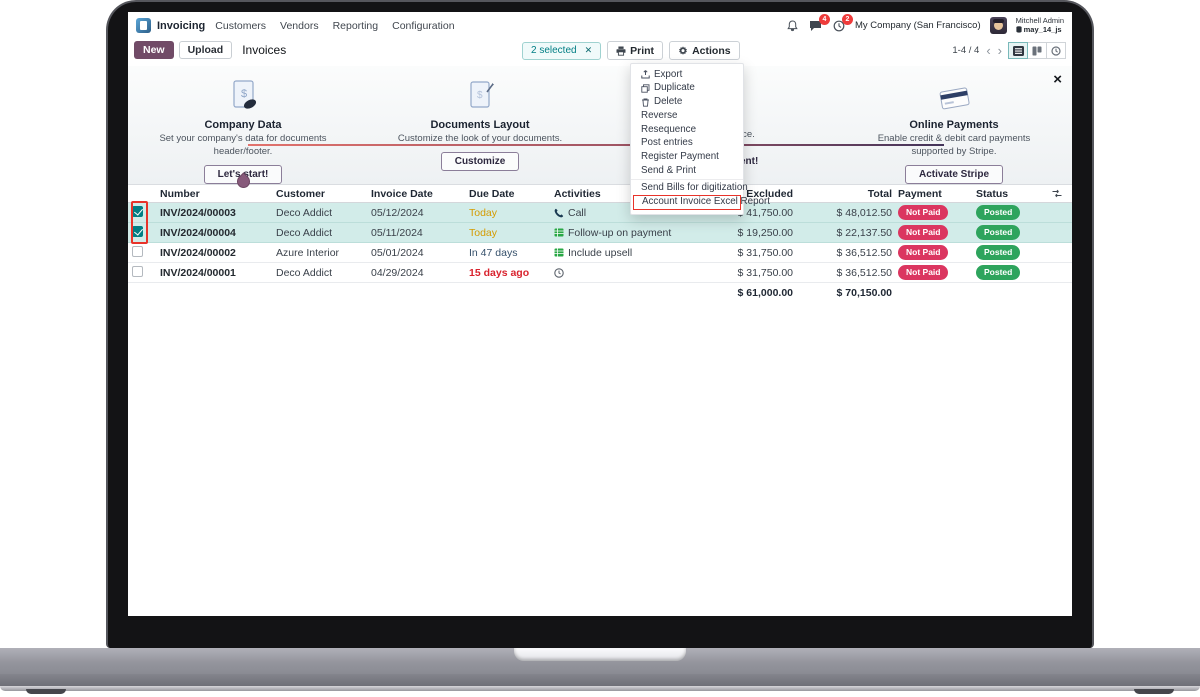  I want to click on header-status: Status, so click(1010, 193).